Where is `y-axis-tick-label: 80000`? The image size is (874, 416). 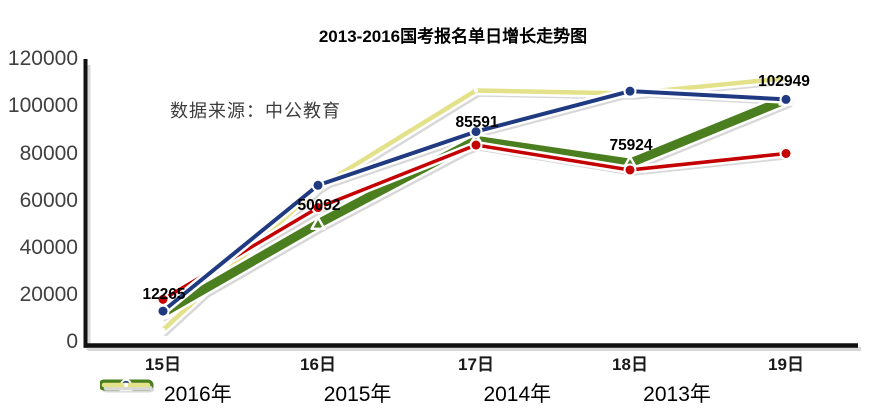 y-axis-tick-label: 80000 is located at coordinates (48, 153).